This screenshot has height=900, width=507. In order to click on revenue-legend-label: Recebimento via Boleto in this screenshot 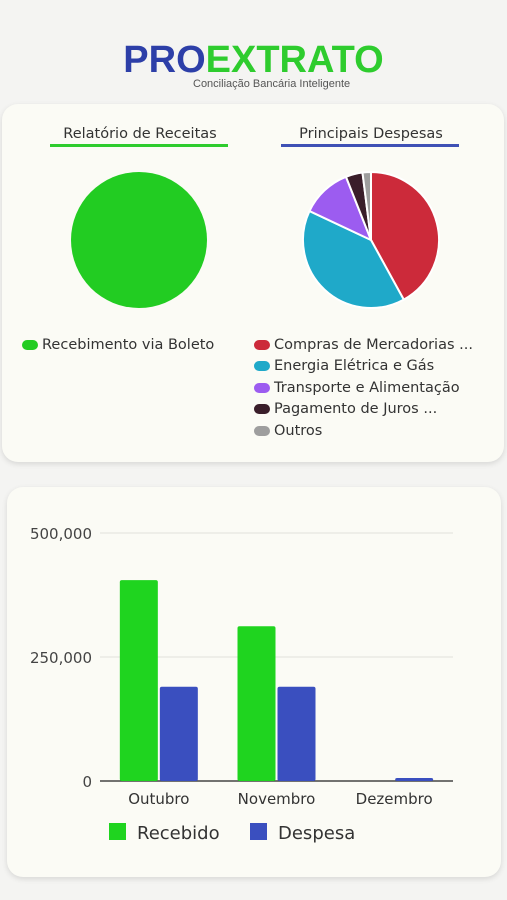, I will do `click(128, 344)`.